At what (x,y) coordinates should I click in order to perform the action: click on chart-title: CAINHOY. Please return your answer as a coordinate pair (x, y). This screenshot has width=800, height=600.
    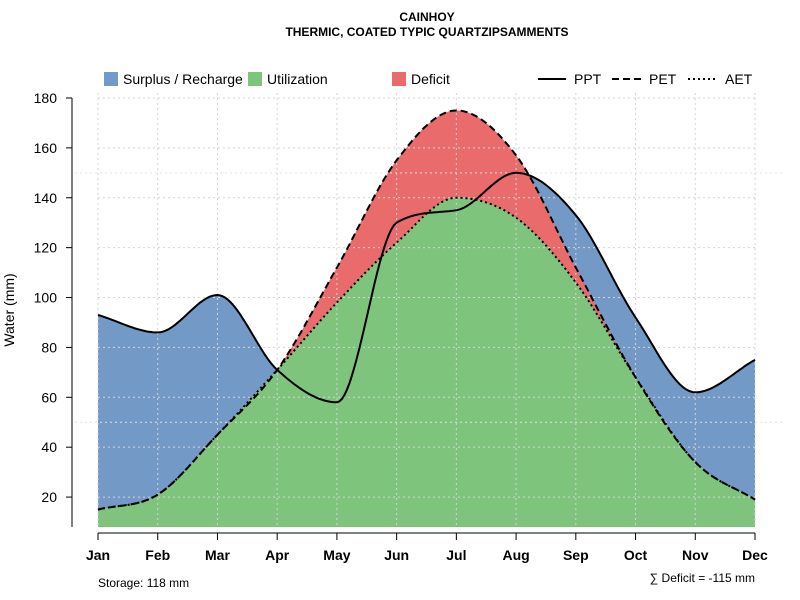
    Looking at the image, I should click on (426, 17).